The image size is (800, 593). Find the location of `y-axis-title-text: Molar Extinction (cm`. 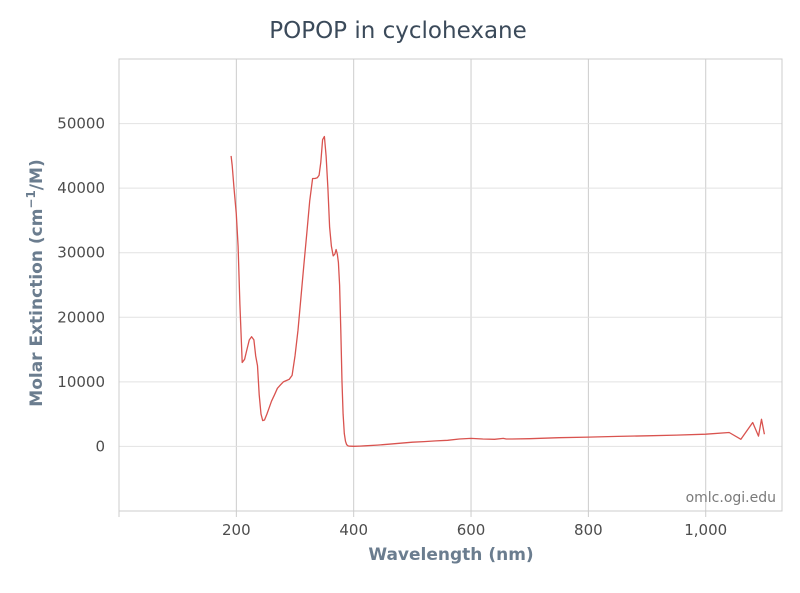

y-axis-title-text: Molar Extinction (cm is located at coordinates (37, 308).